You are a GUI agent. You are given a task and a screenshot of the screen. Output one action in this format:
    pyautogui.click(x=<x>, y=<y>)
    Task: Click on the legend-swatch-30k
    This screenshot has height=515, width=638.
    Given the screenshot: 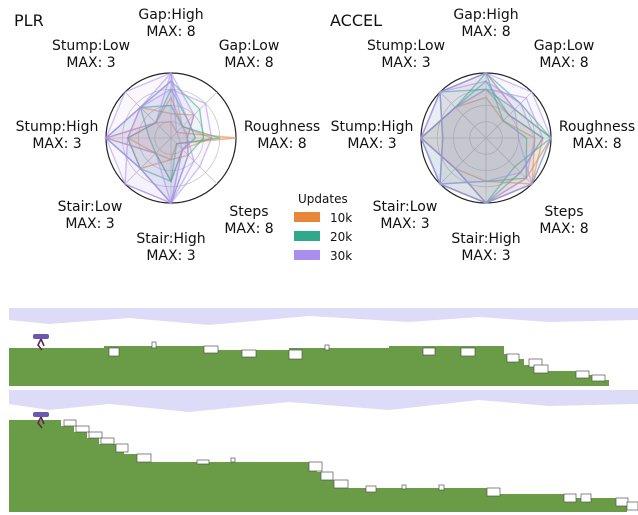 What is the action you would take?
    pyautogui.click(x=307, y=255)
    